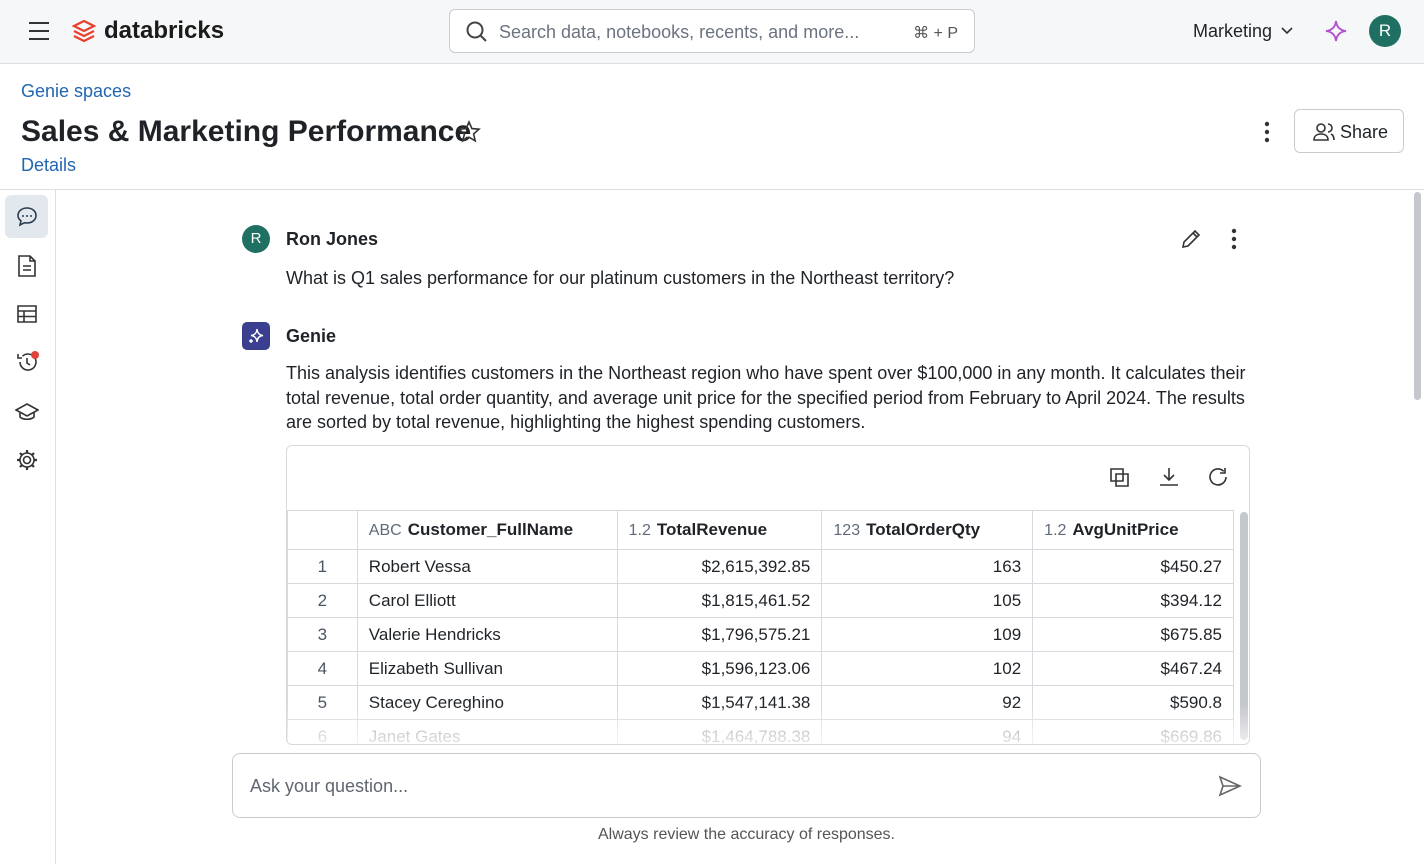  I want to click on column-header: 1.2 AvgUnitPrice, so click(1133, 530).